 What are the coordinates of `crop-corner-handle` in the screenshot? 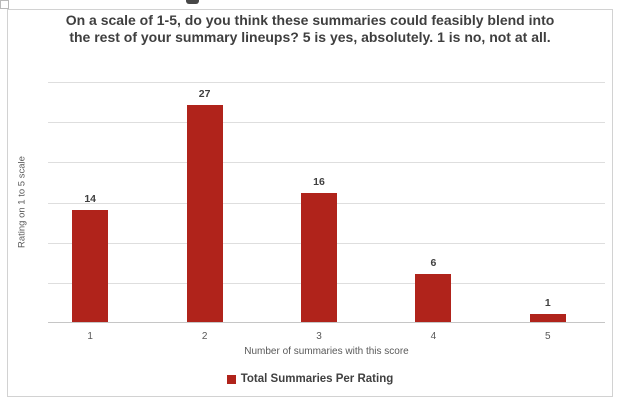 It's located at (4, 4).